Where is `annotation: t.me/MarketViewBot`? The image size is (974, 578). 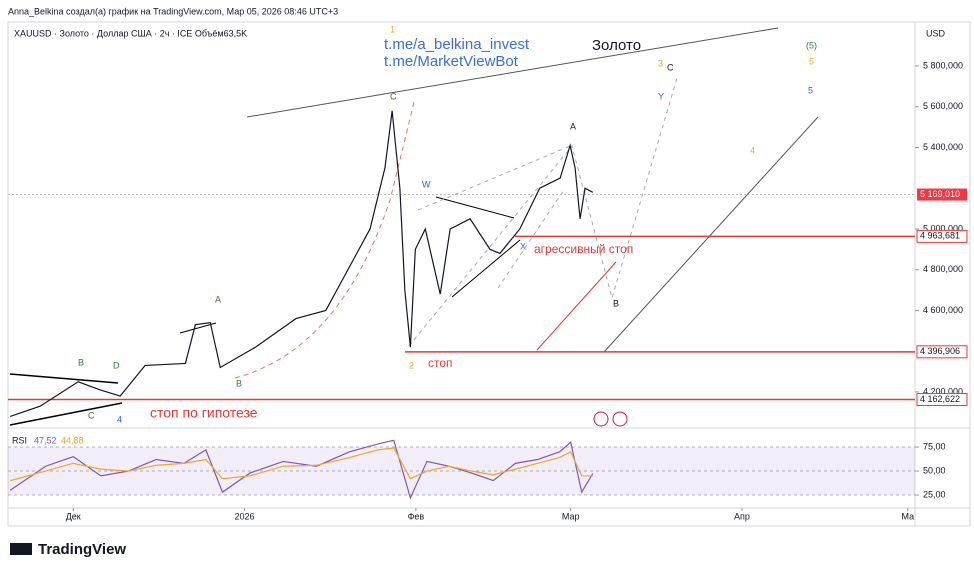 annotation: t.me/MarketViewBot is located at coordinates (451, 61).